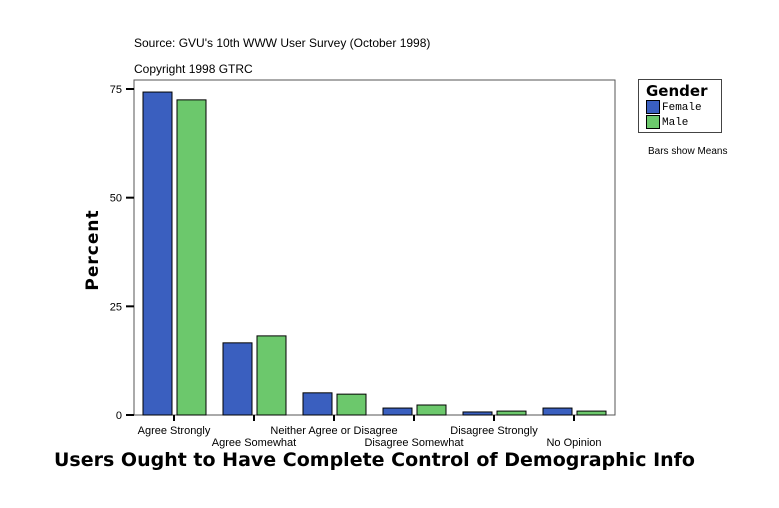  I want to click on legend-label: Female, so click(682, 107).